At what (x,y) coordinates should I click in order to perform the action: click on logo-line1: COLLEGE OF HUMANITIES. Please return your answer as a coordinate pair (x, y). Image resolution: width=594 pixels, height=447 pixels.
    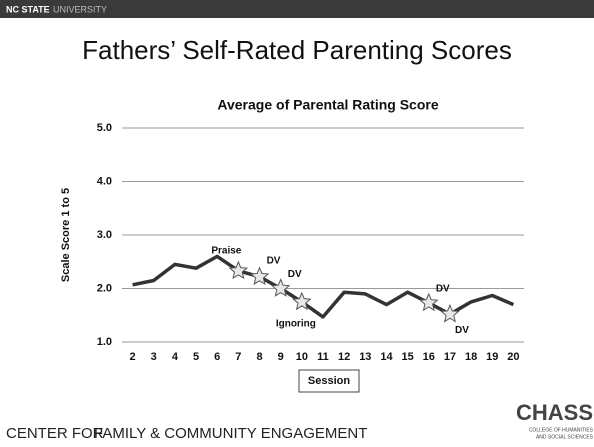
    Looking at the image, I should click on (561, 430).